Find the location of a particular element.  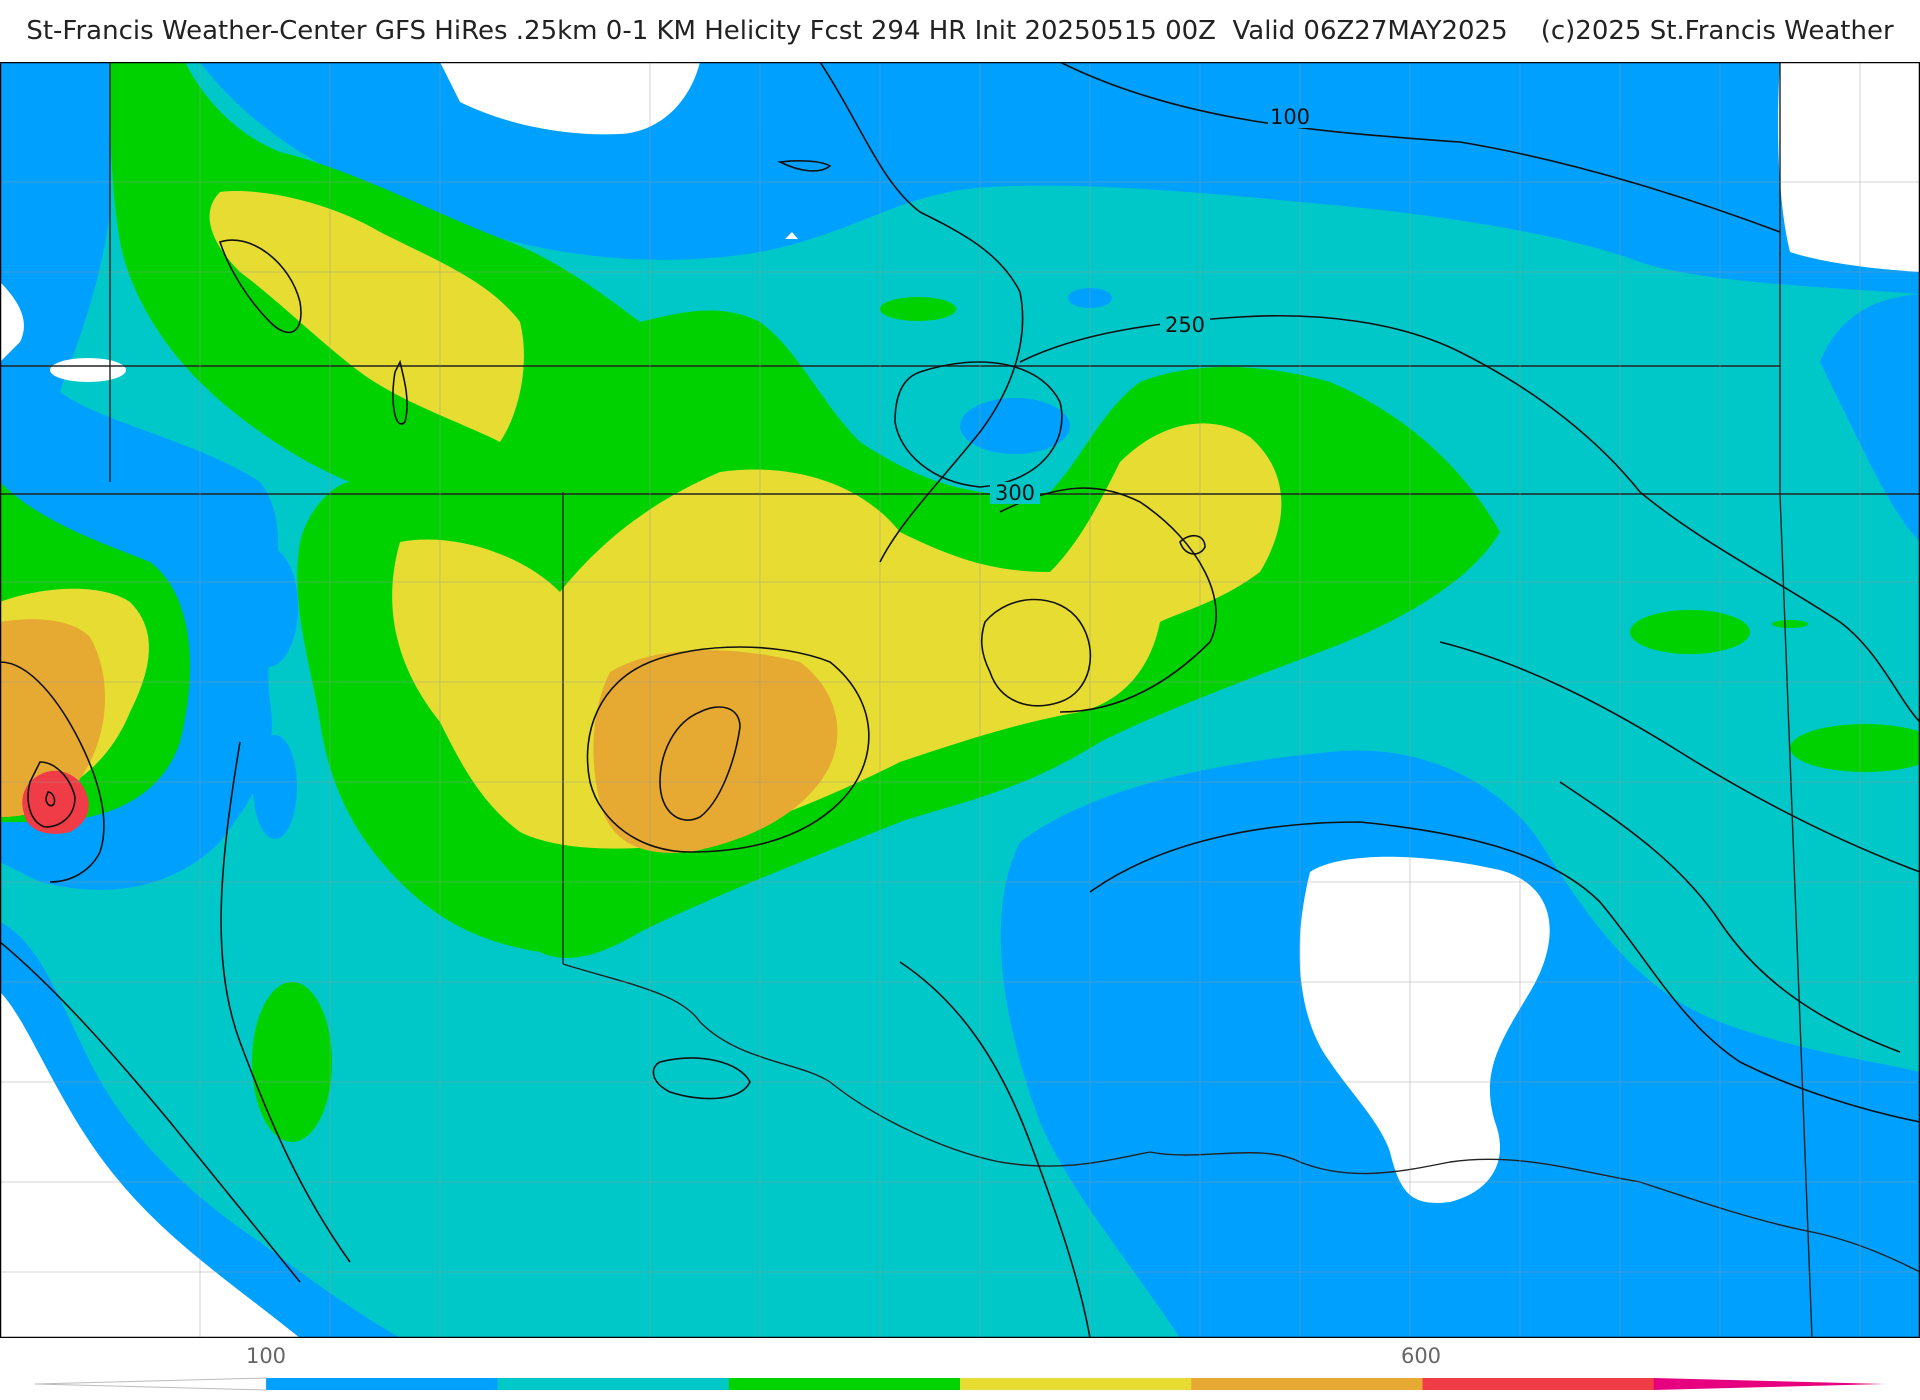

white-region-west is located at coordinates (12, 322).